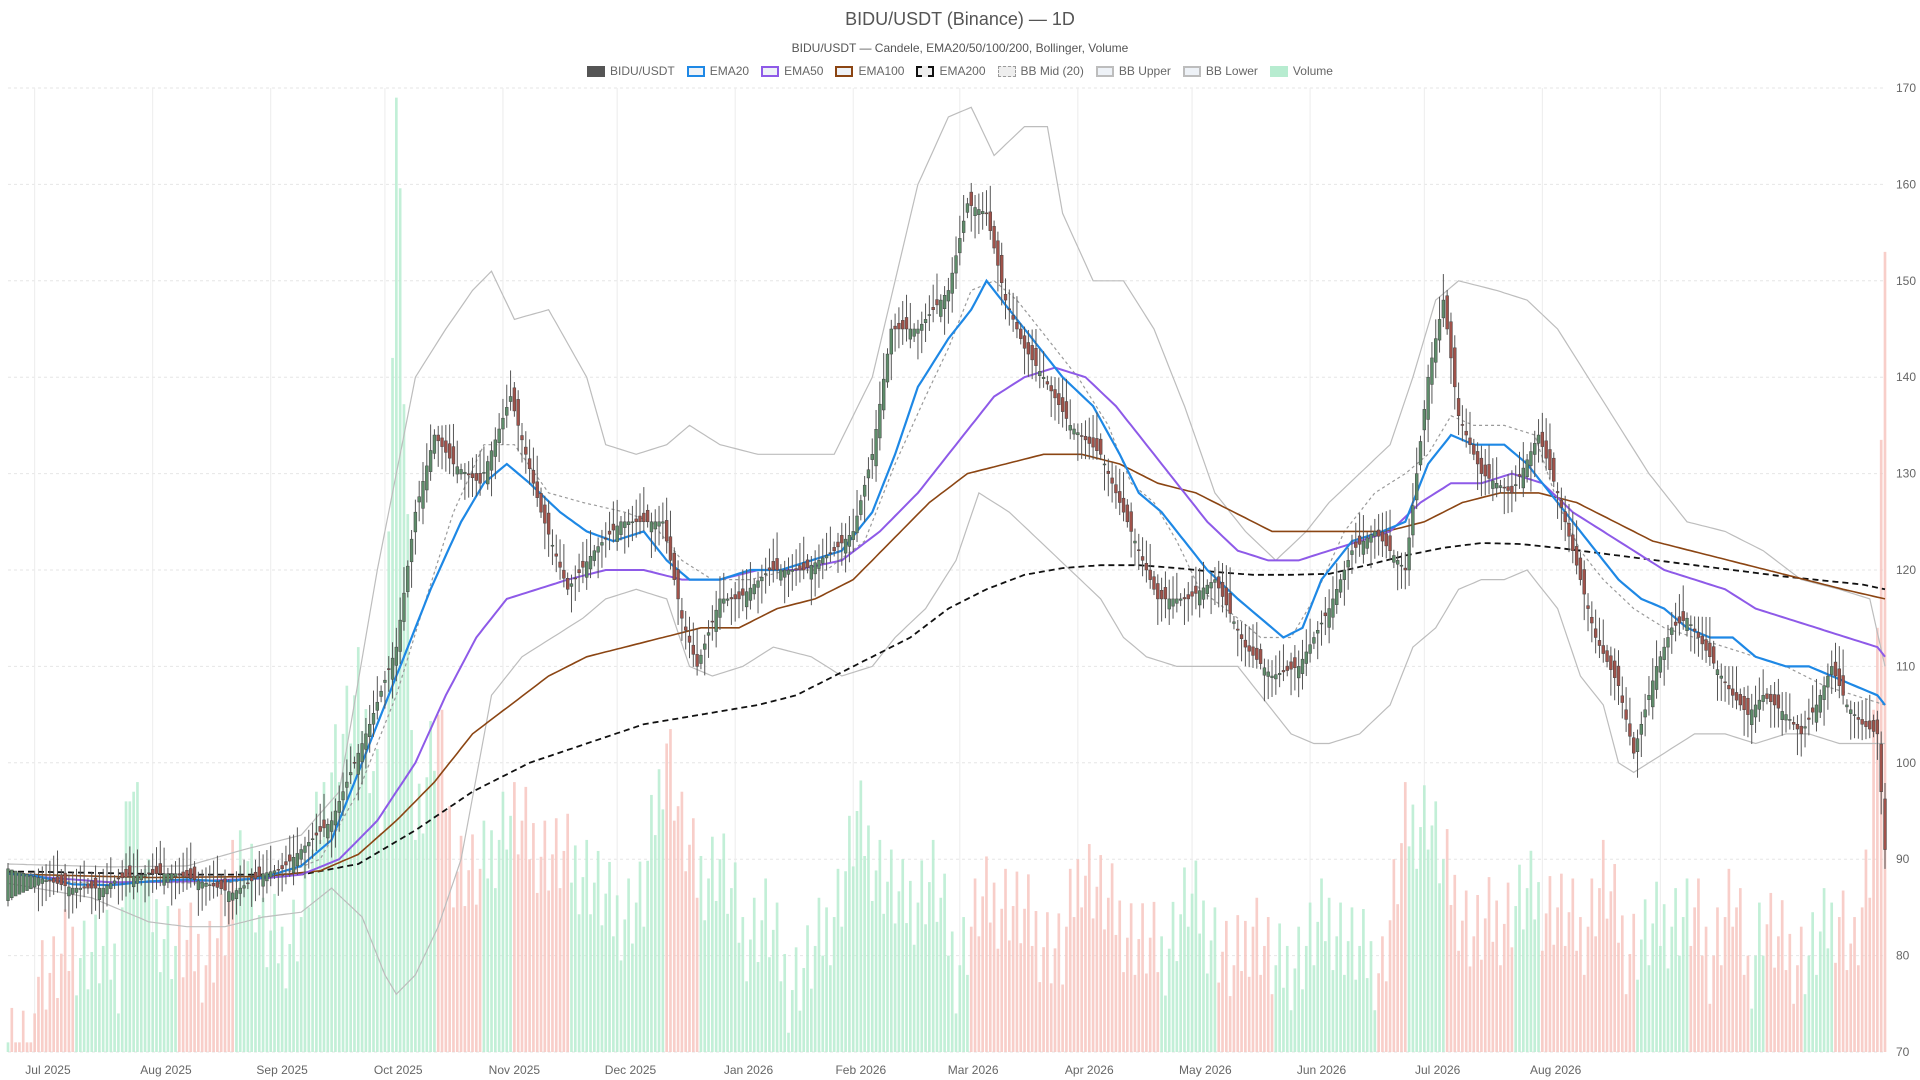 This screenshot has height=1080, width=1920. Describe the element at coordinates (631, 71) in the screenshot. I see `legend-item: BIDU/USDT` at that location.